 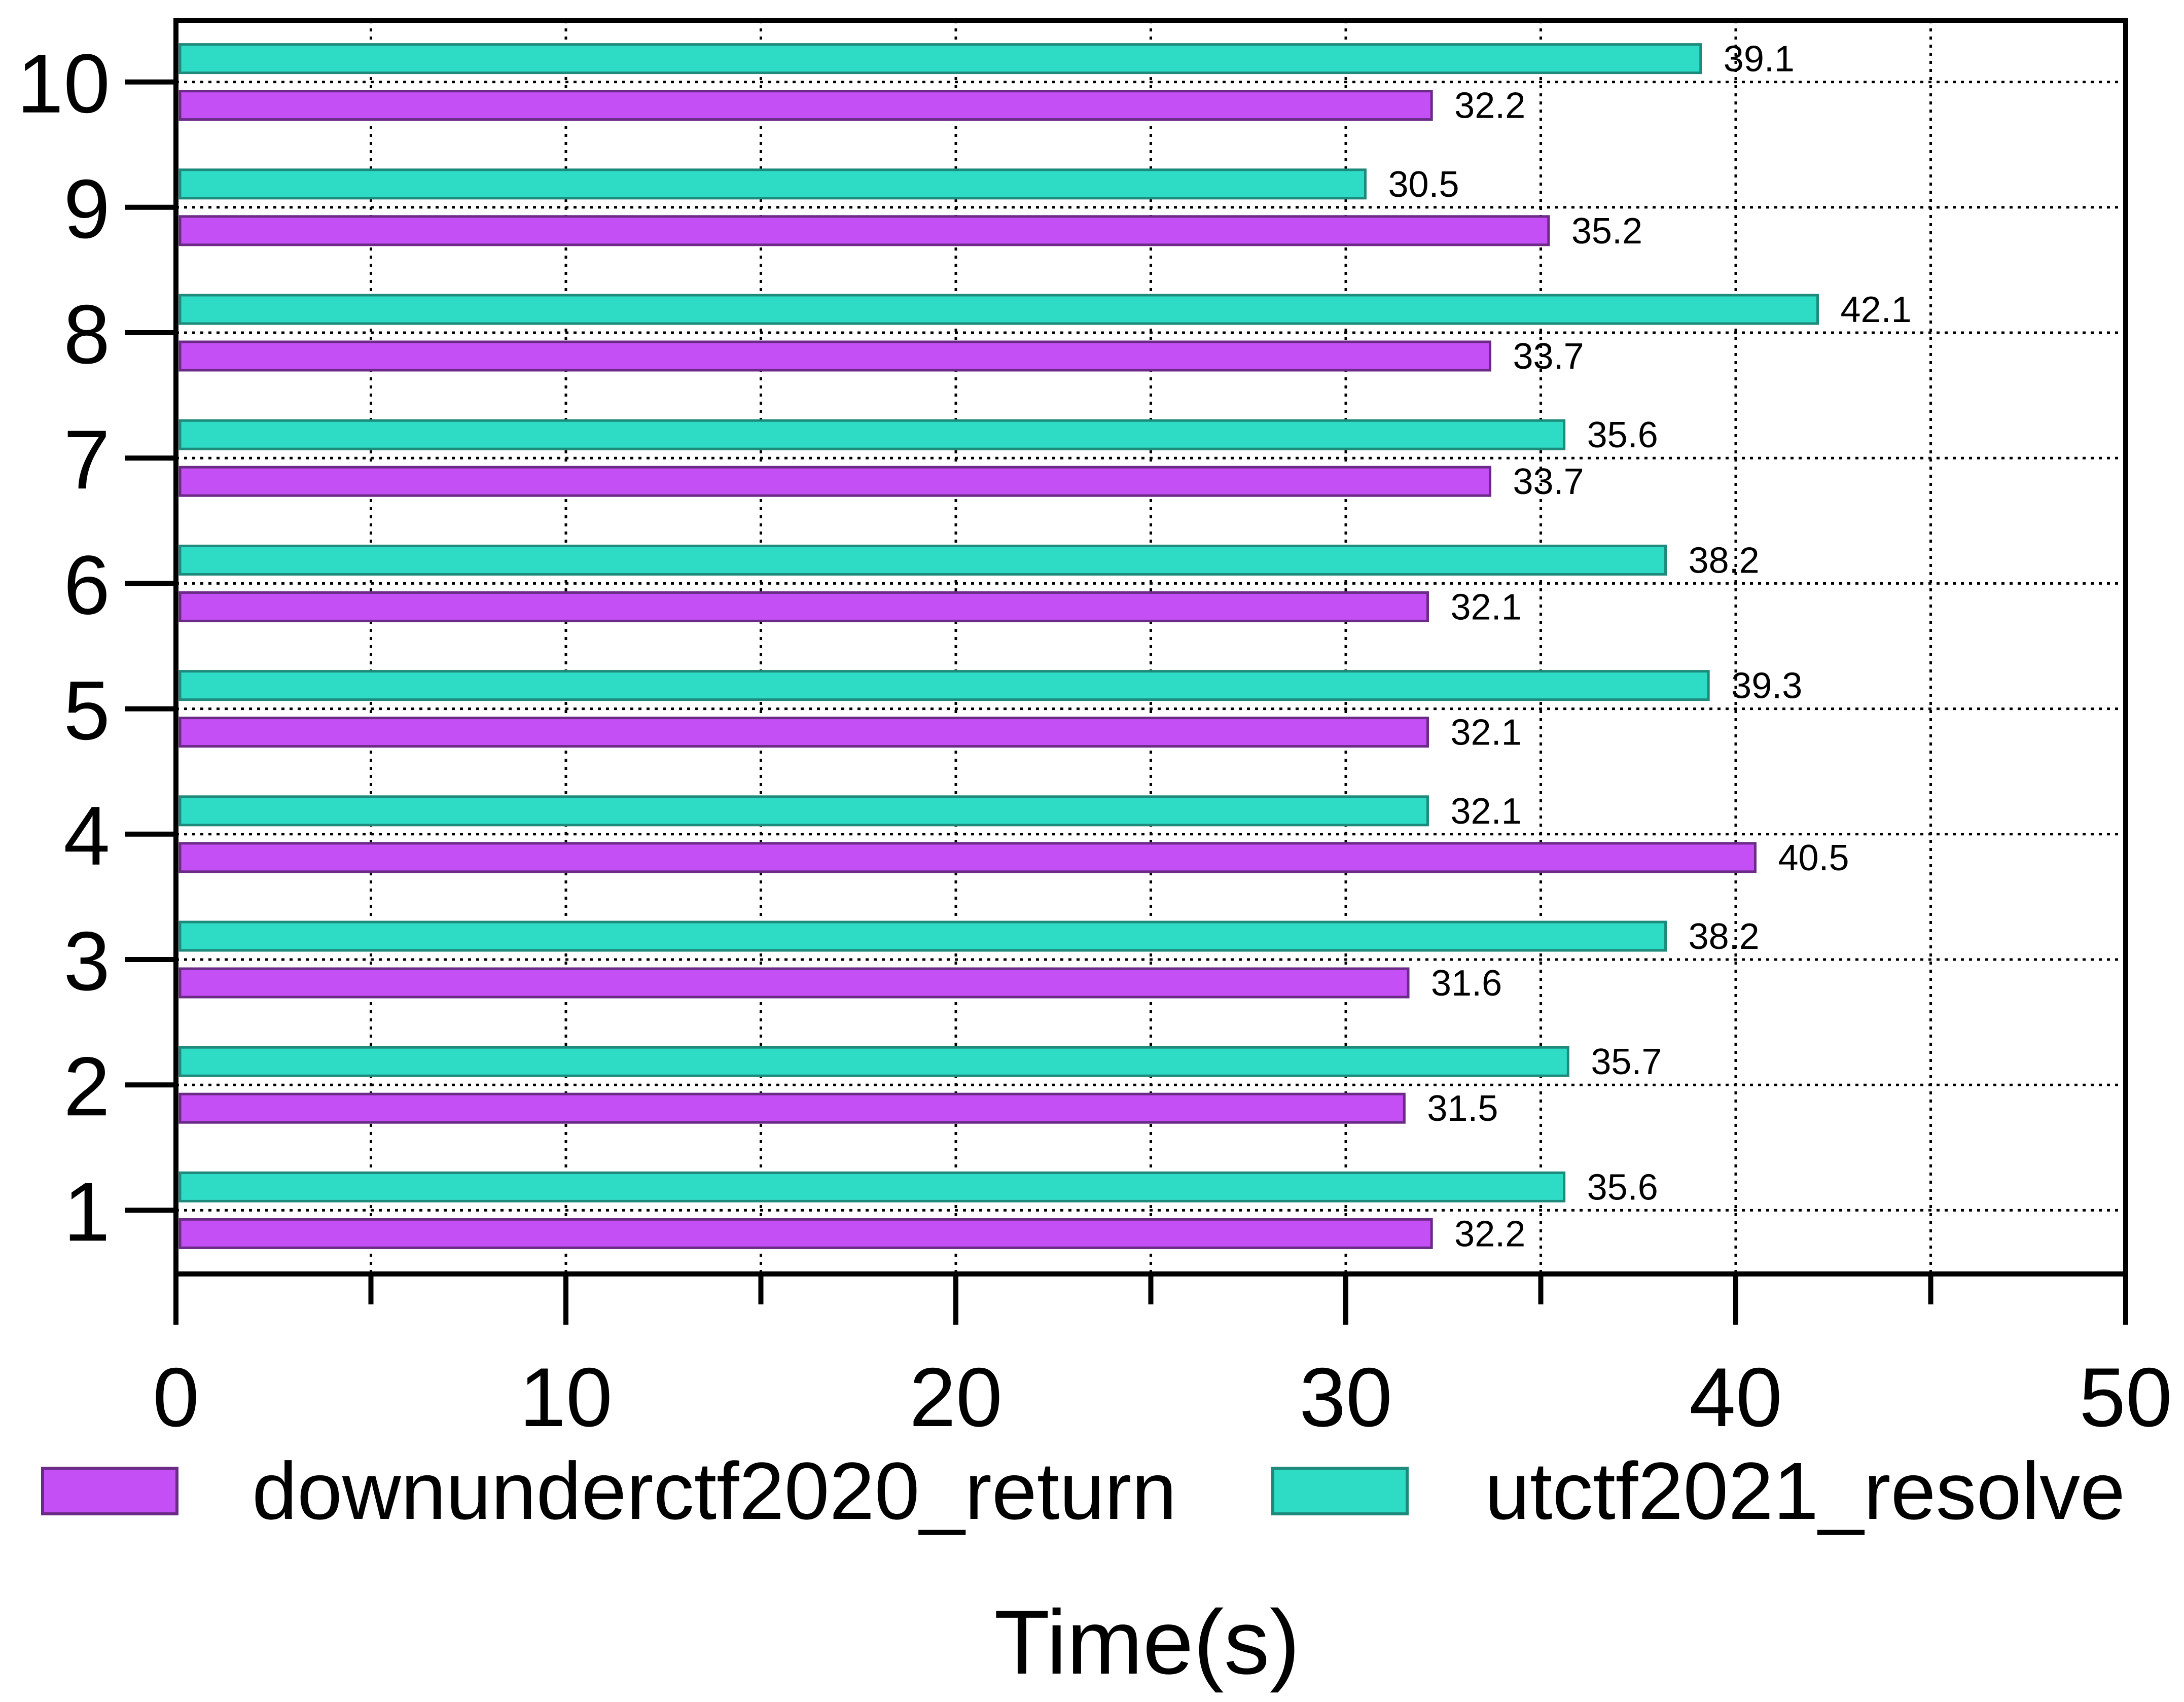 I want to click on x-tick-label: 0, so click(x=176, y=1397).